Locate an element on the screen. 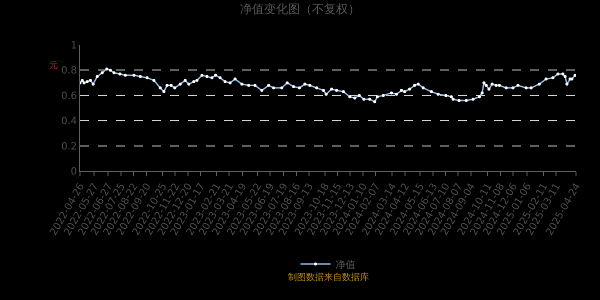 This screenshot has height=300, width=600. y-axis-title: 元 is located at coordinates (53, 65).